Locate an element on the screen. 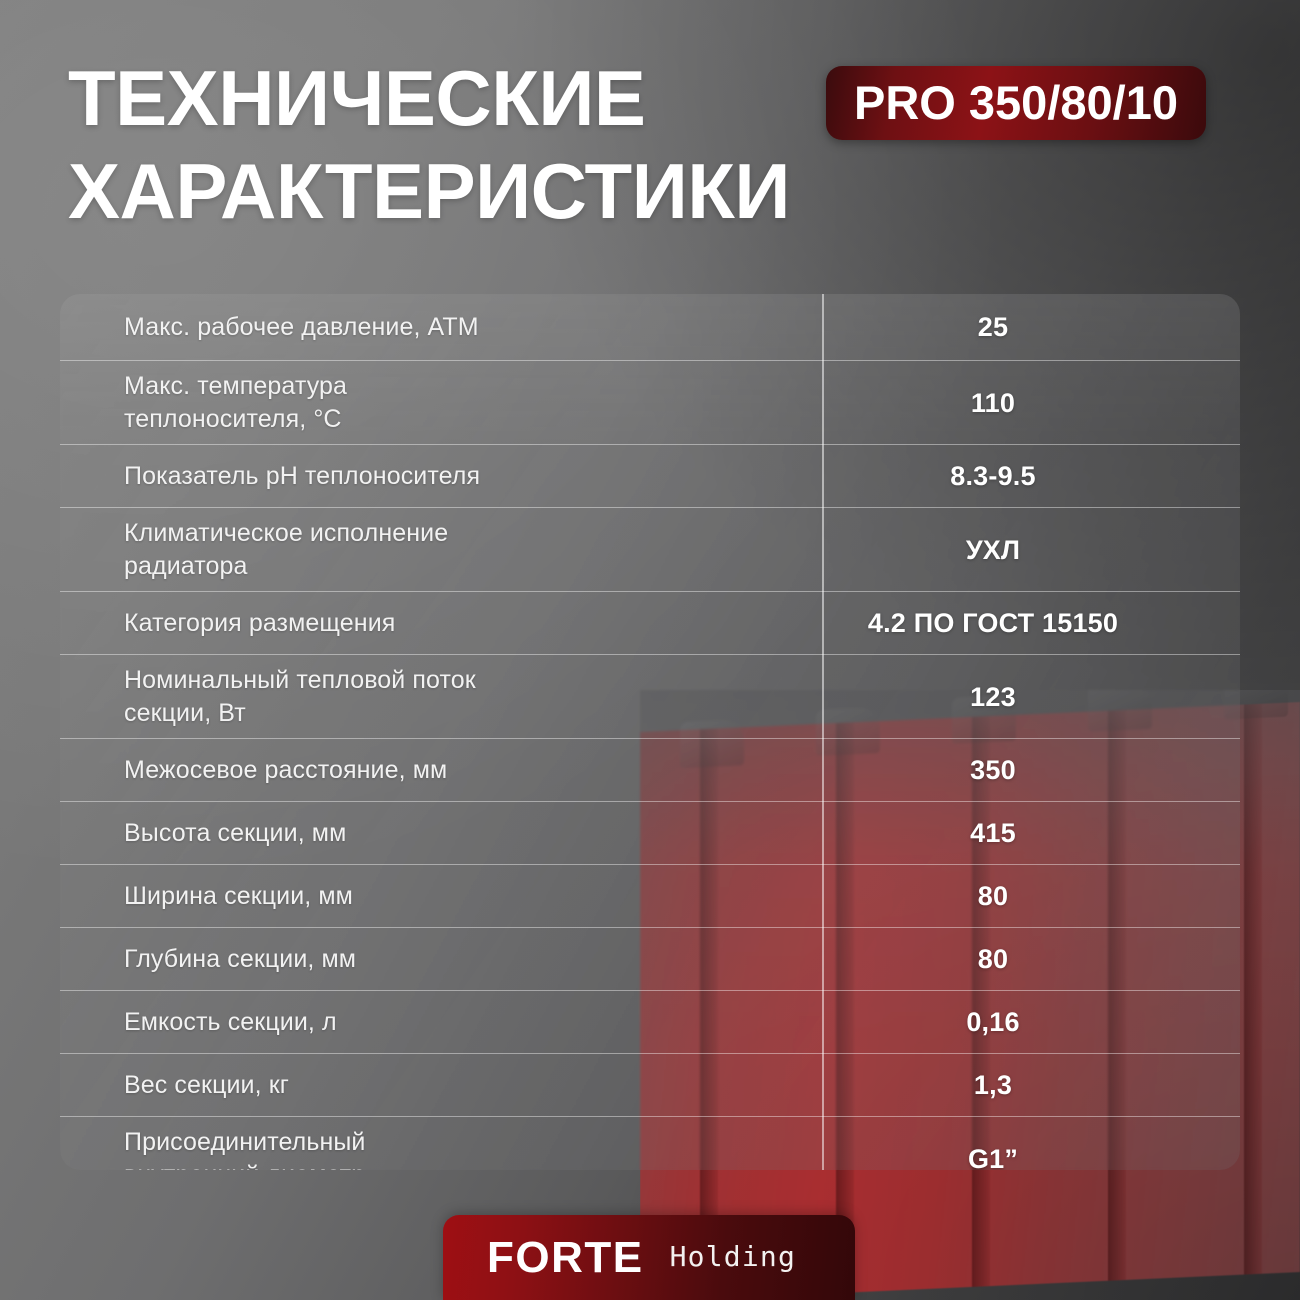 The width and height of the screenshot is (1300, 1300). column-divider is located at coordinates (823, 732).